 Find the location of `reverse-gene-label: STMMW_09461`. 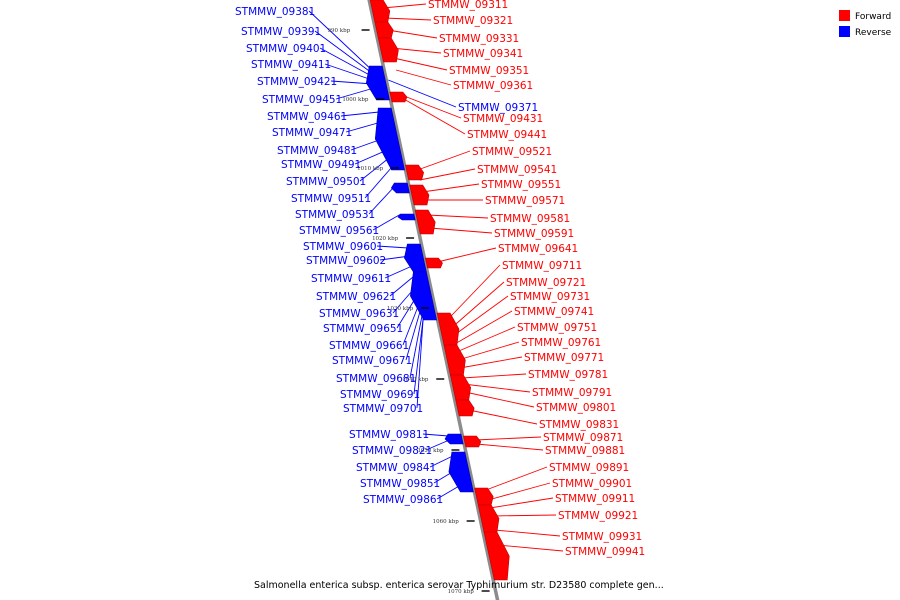

reverse-gene-label: STMMW_09461 is located at coordinates (307, 117).